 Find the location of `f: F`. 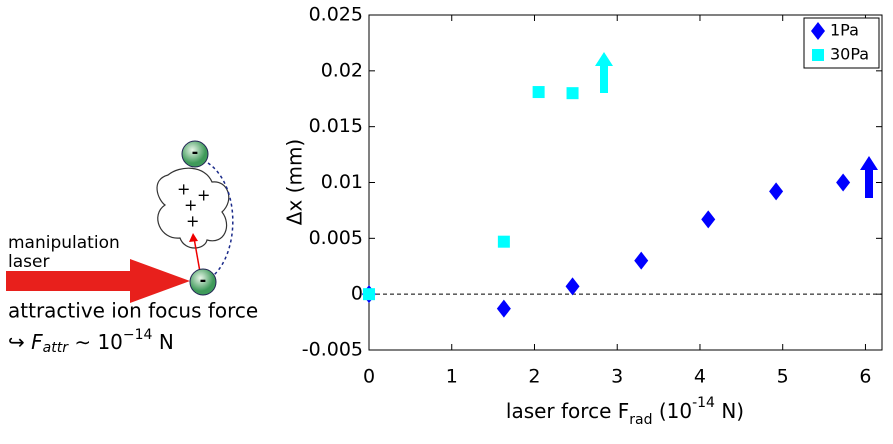

f: F is located at coordinates (37, 342).